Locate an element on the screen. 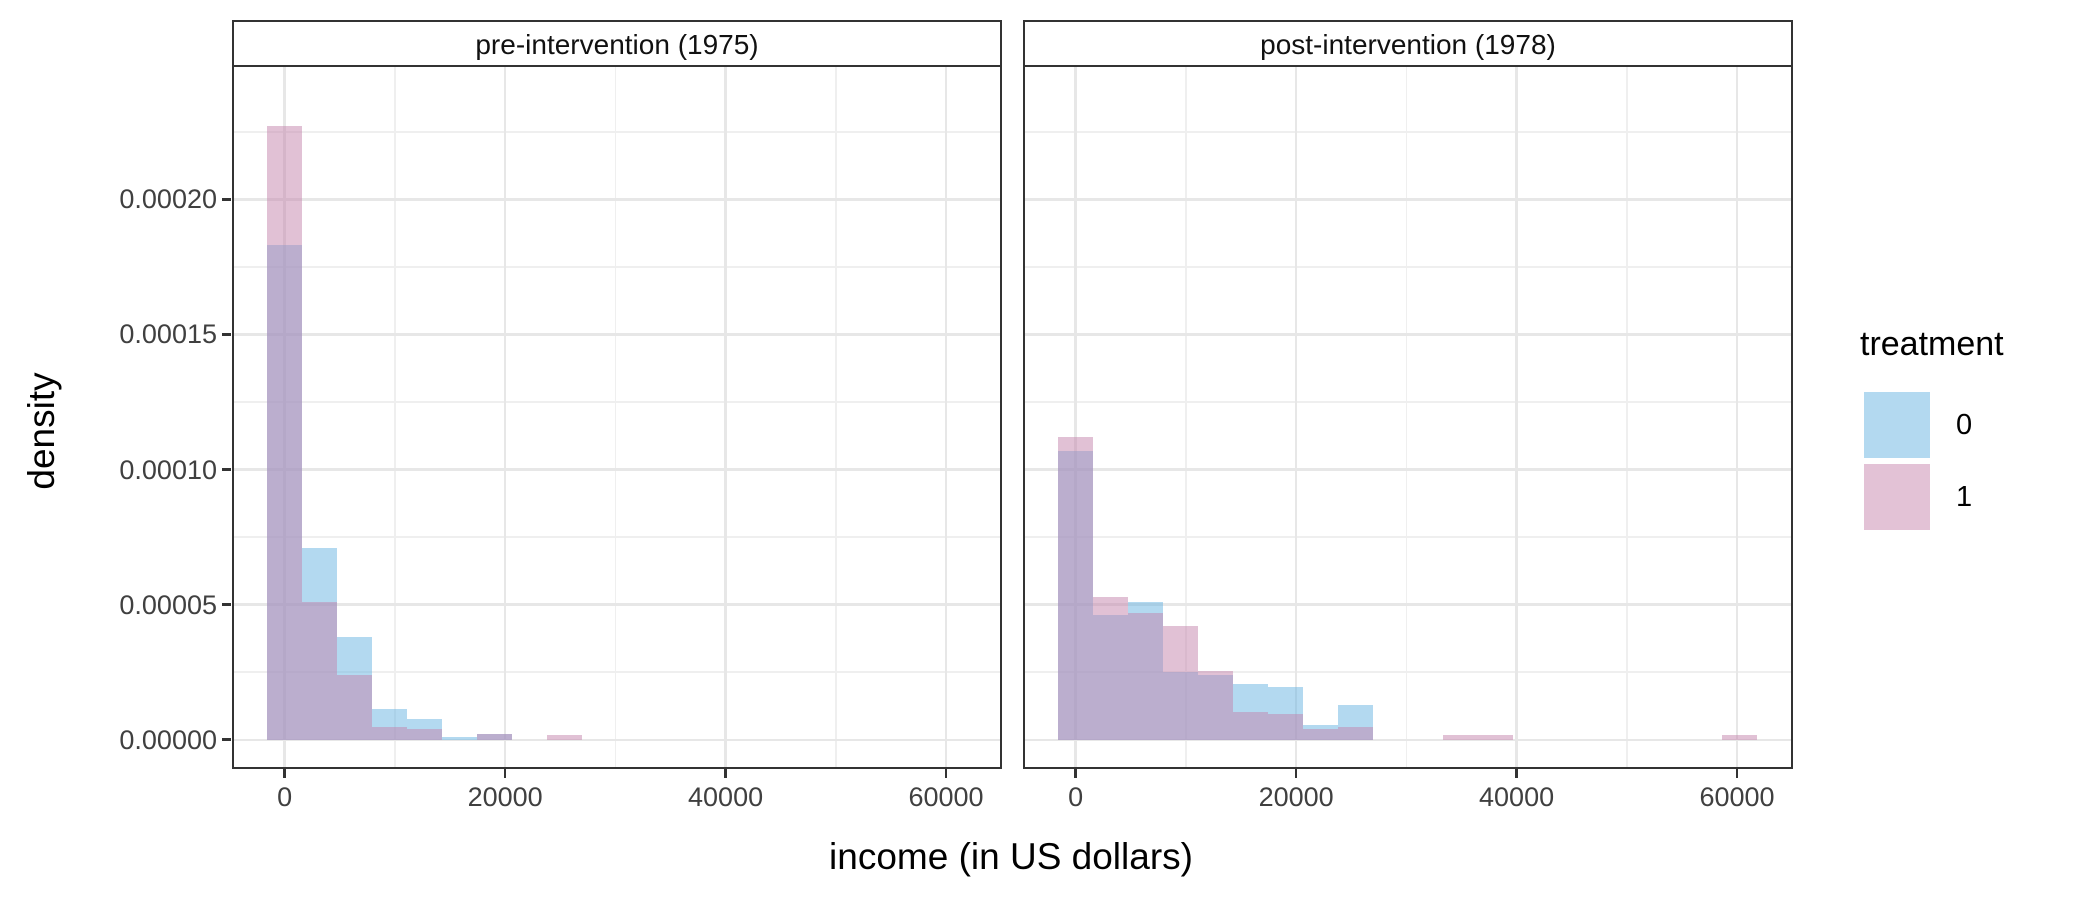 The height and width of the screenshot is (900, 2100). facet-strip-post-intervention: post-intervention (1978) is located at coordinates (1408, 44).